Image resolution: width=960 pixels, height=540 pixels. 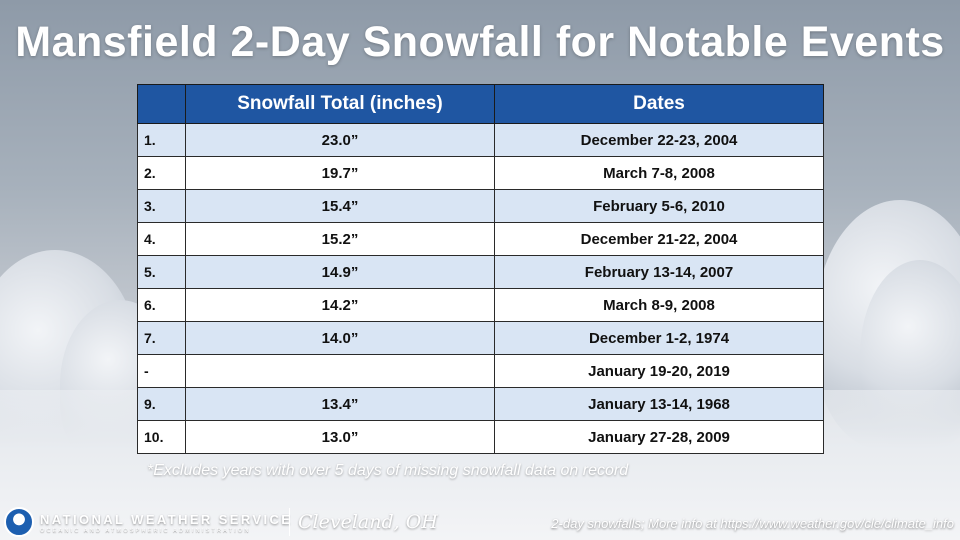 What do you see at coordinates (161, 404) in the screenshot?
I see `rank-cell: 9.` at bounding box center [161, 404].